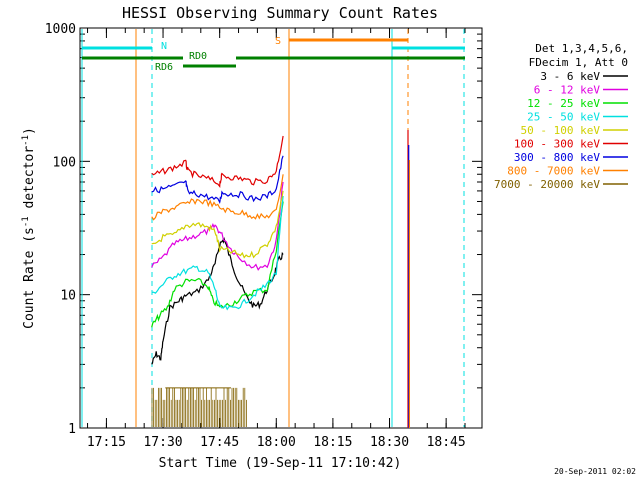  I want to click on y-axis-label: Count Rate (s-1 detector-1), so click(29, 228).